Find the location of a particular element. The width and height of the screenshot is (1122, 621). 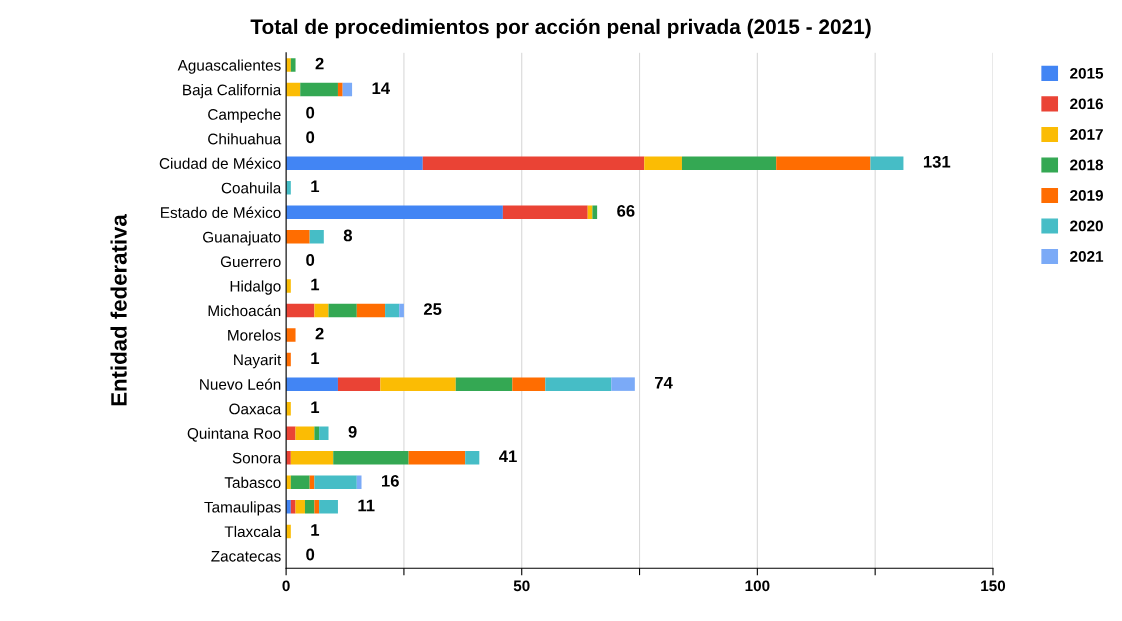

total-label: 131 is located at coordinates (937, 161).